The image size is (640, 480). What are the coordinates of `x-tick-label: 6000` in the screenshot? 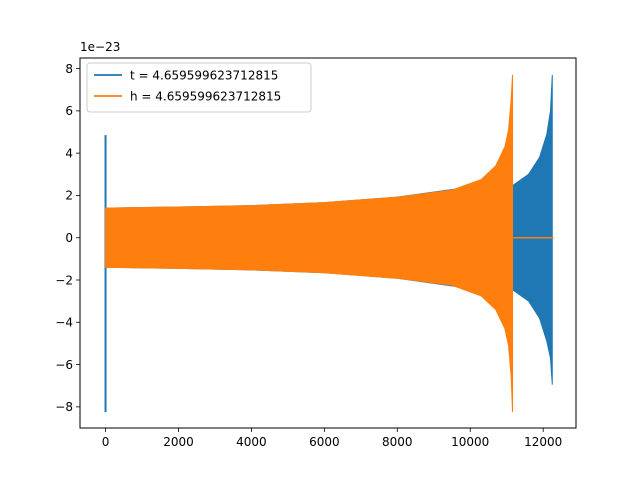 It's located at (324, 442).